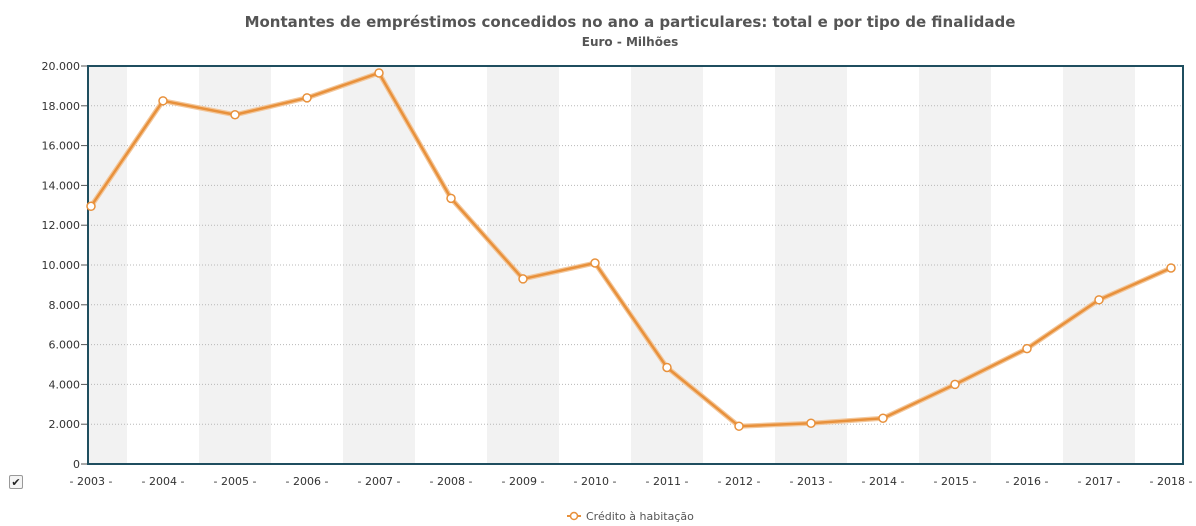 This screenshot has height=526, width=1196. Describe the element at coordinates (640, 516) in the screenshot. I see `legend-label: Crédito à habitação` at that location.